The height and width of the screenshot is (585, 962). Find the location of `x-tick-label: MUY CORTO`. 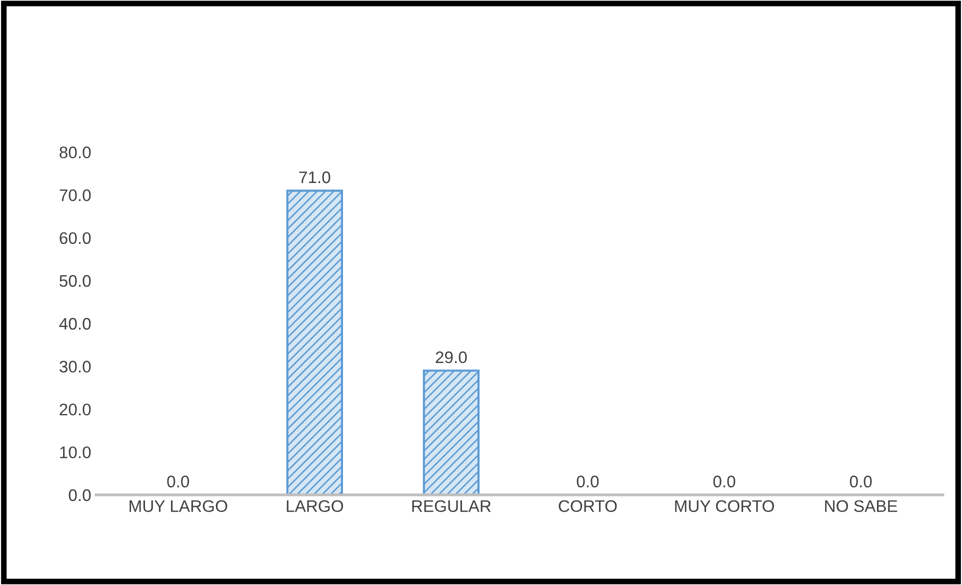

x-tick-label: MUY CORTO is located at coordinates (724, 506).